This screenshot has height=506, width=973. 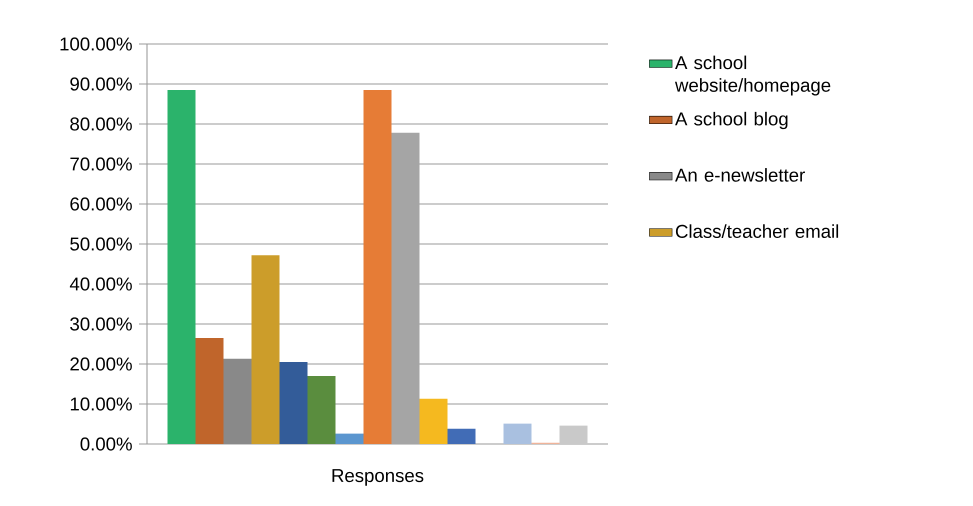 What do you see at coordinates (101, 84) in the screenshot?
I see `y-tick-label: 90.00%` at bounding box center [101, 84].